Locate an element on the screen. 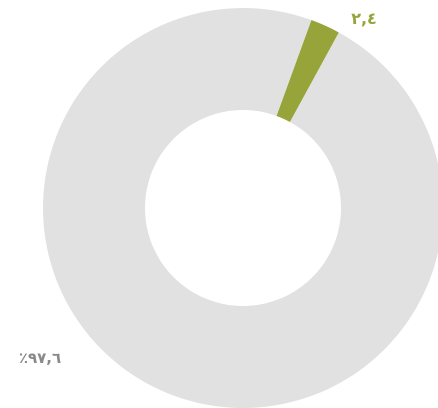 The height and width of the screenshot is (408, 438). slice-label-minor: ٢,٤ is located at coordinates (364, 18).